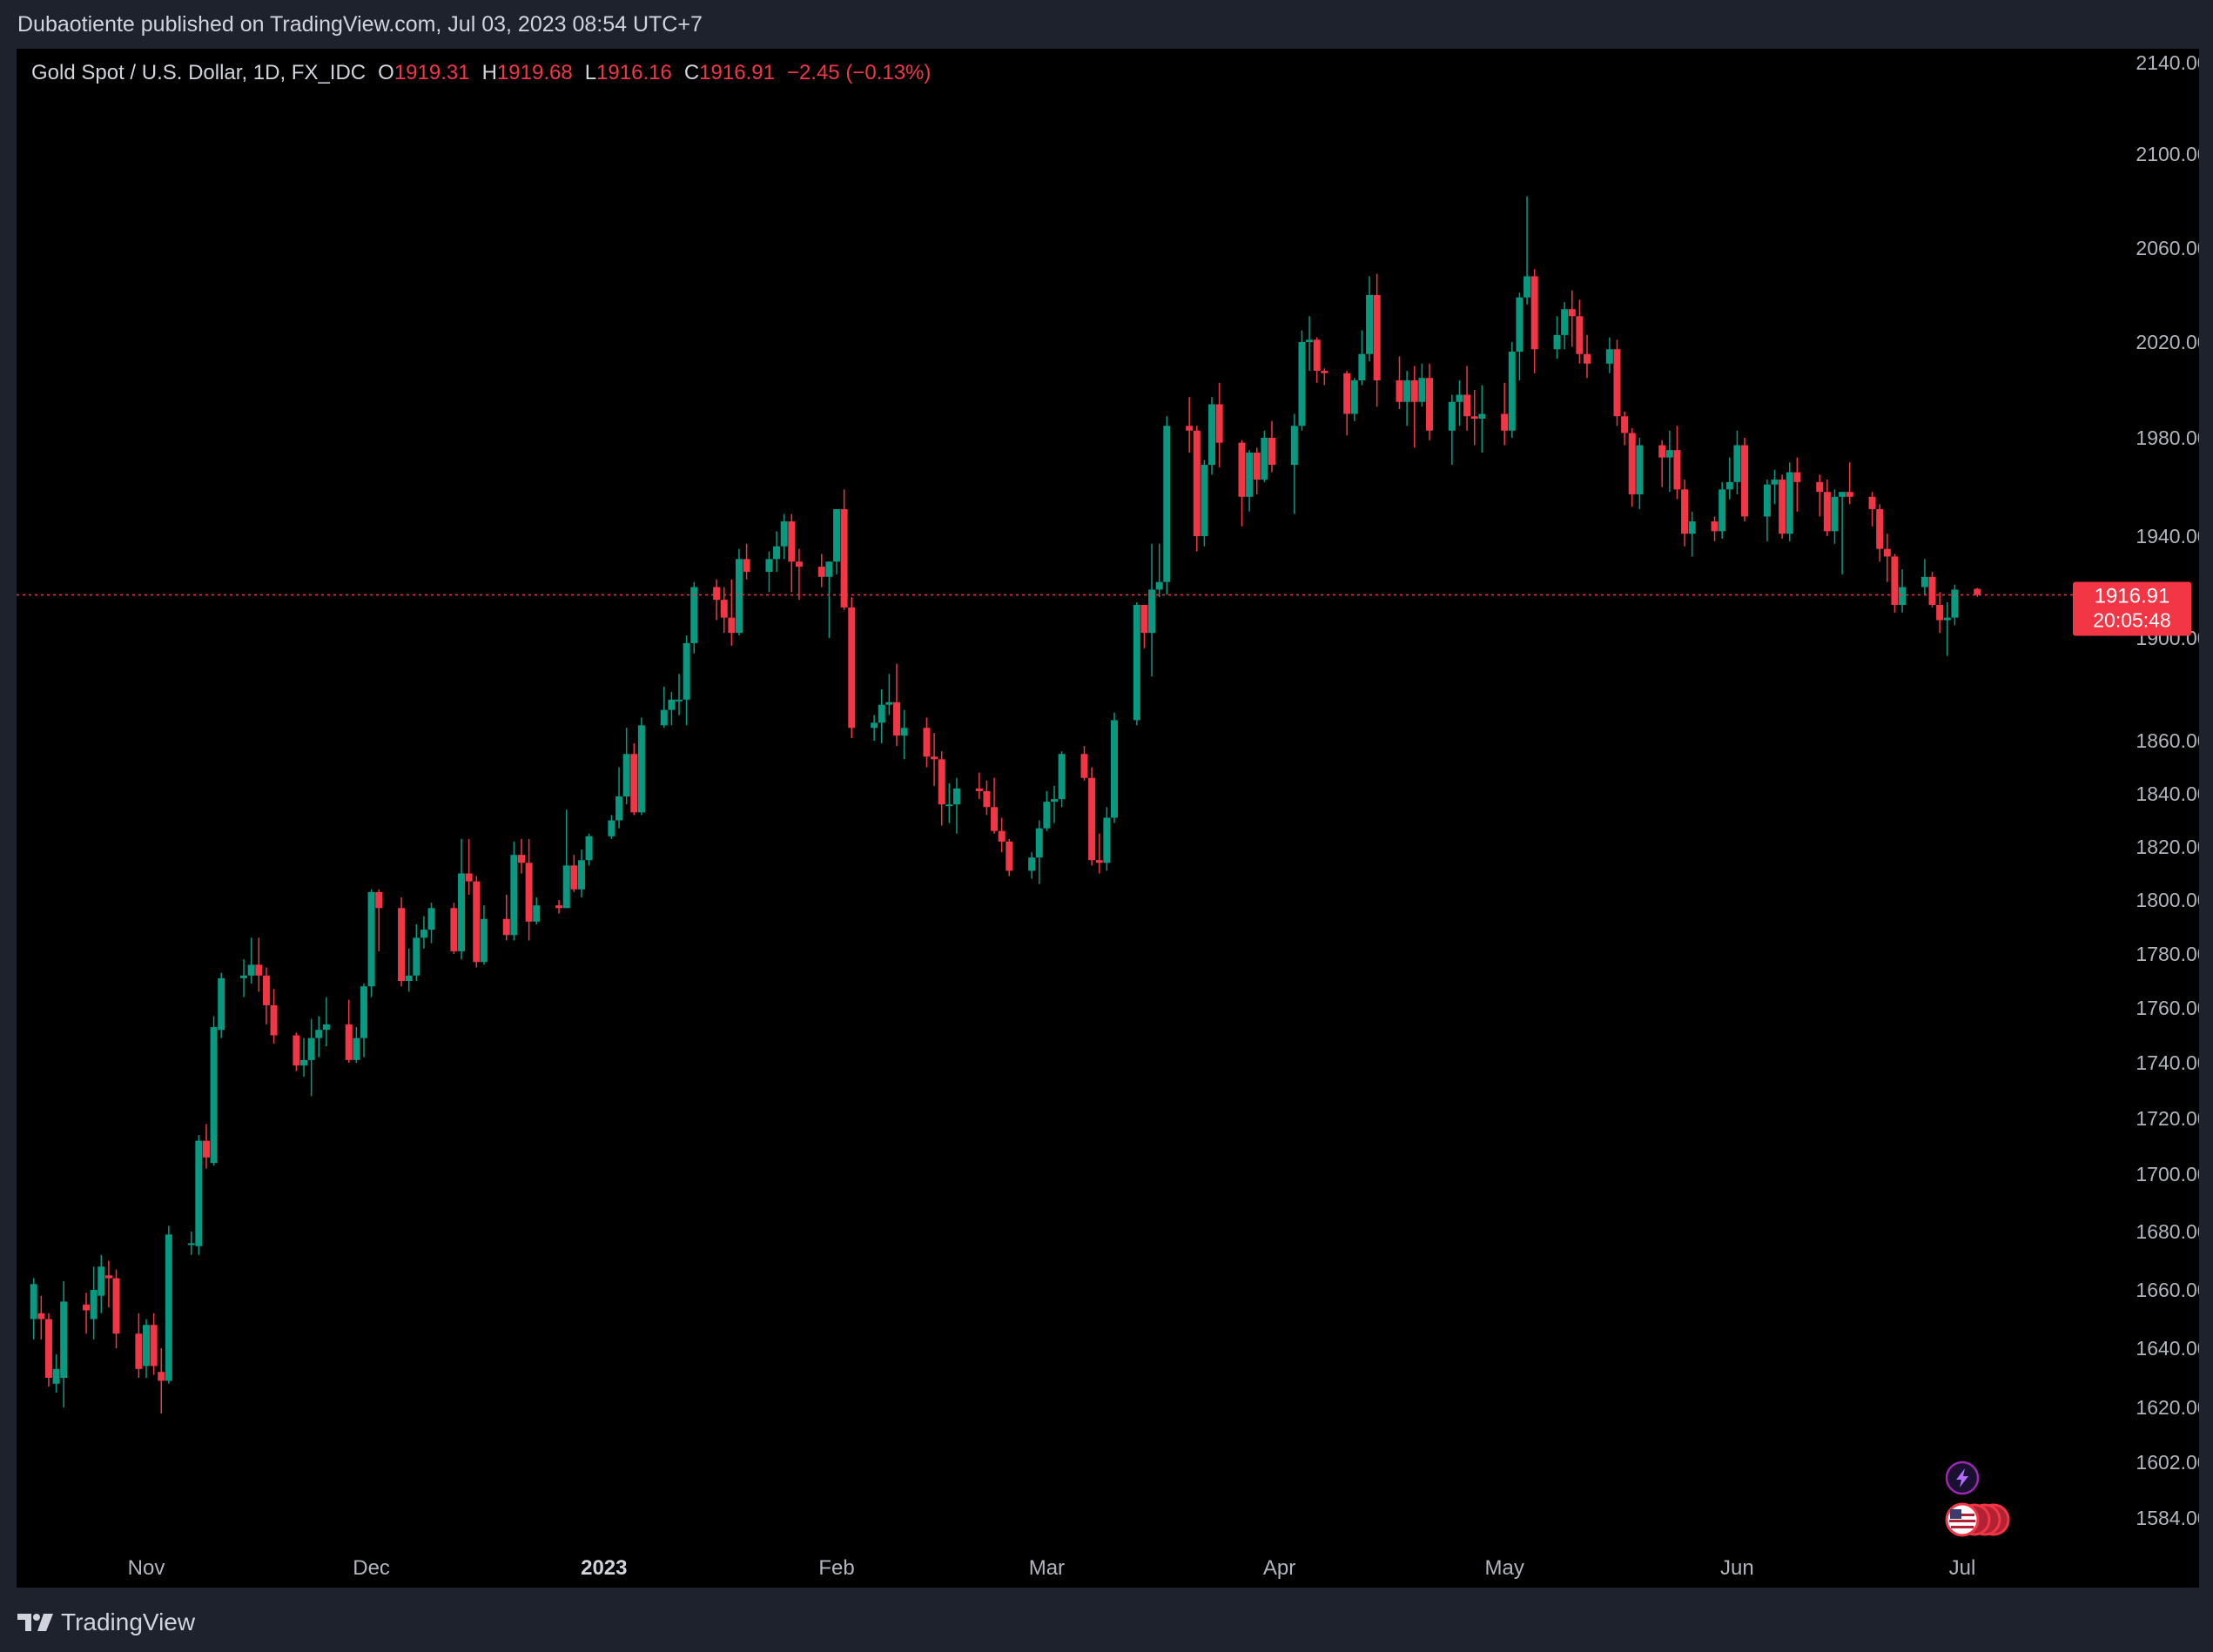 The height and width of the screenshot is (1652, 2213). I want to click on price-tick-label: 1740.00, so click(2167, 1063).